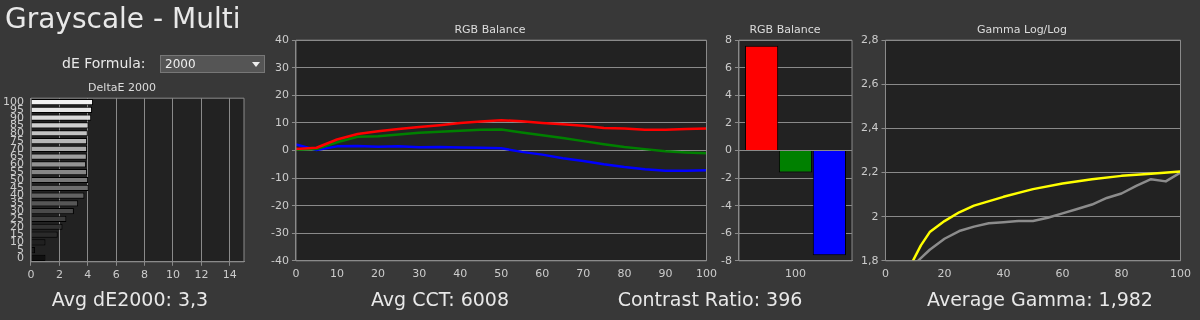 The height and width of the screenshot is (320, 1200). Describe the element at coordinates (726, 205) in the screenshot. I see `y-tick-label: -4` at that location.